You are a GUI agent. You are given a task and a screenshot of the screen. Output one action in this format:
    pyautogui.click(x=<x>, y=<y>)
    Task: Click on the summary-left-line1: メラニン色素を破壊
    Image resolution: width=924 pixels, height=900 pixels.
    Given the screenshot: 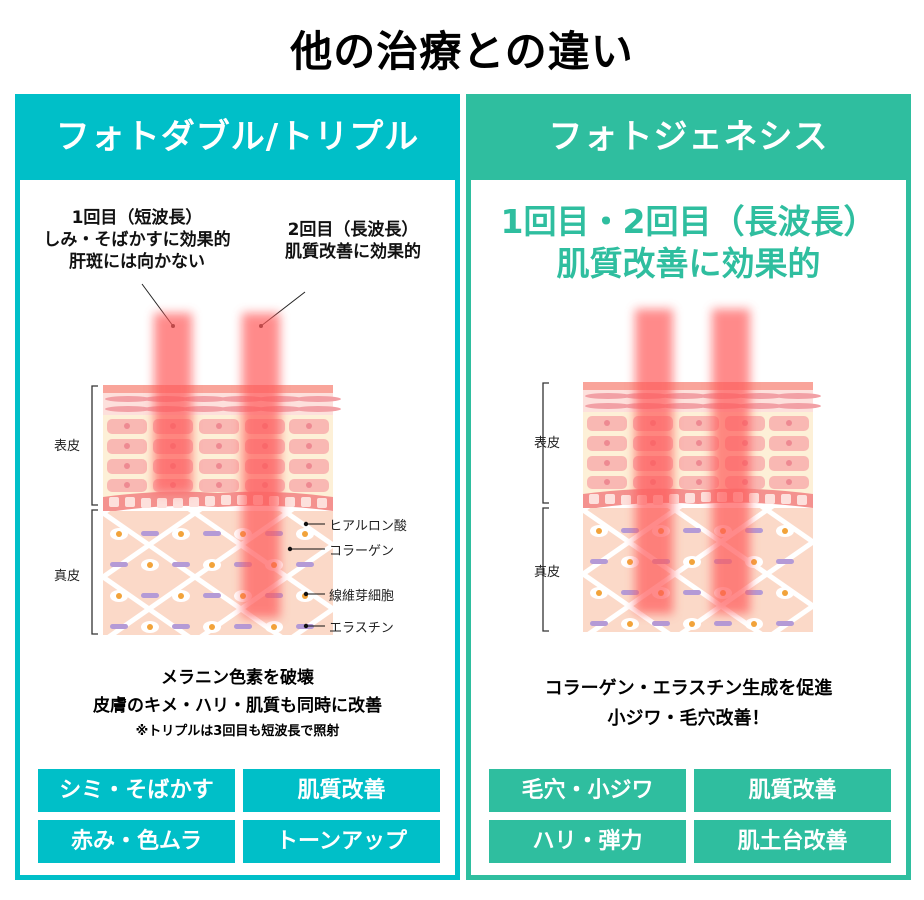 What is the action you would take?
    pyautogui.click(x=237, y=678)
    